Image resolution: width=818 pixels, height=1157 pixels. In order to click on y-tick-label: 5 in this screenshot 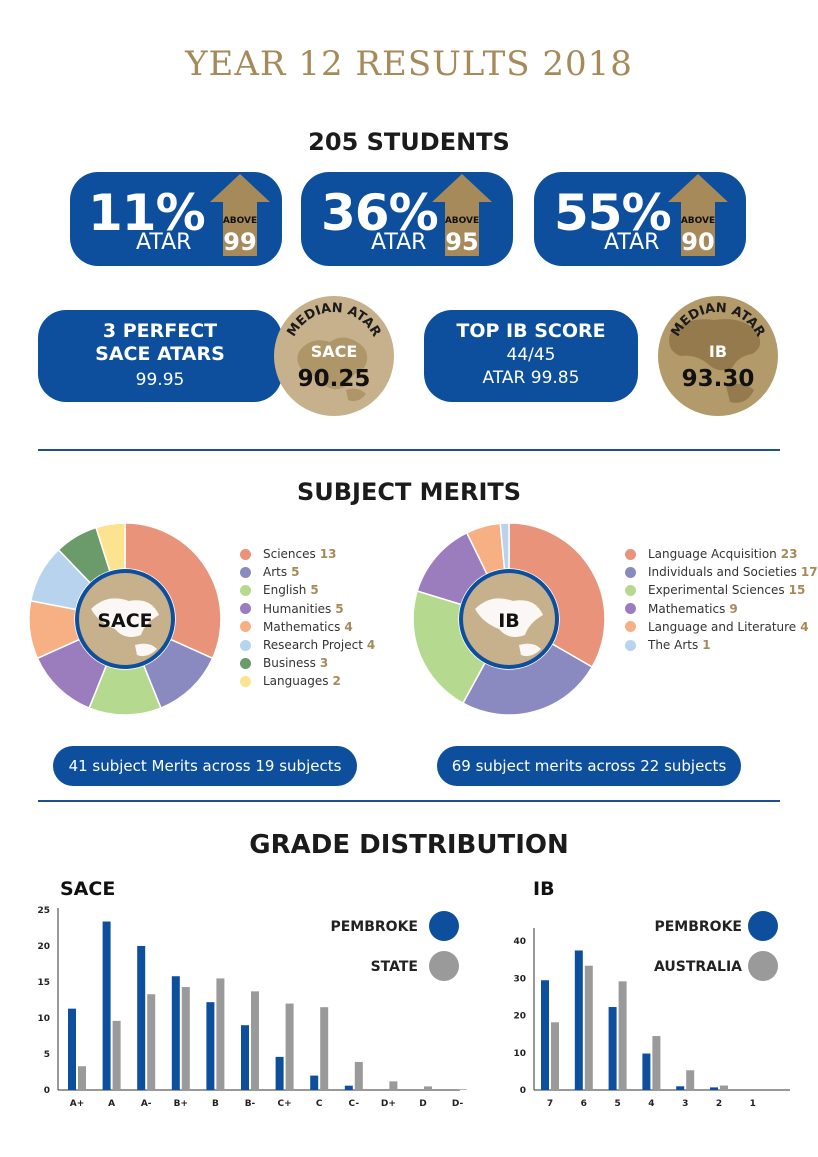, I will do `click(47, 1055)`.